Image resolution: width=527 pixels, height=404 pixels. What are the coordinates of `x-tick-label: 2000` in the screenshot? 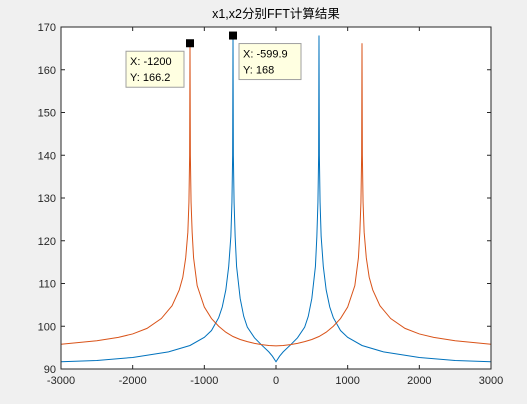 It's located at (419, 381).